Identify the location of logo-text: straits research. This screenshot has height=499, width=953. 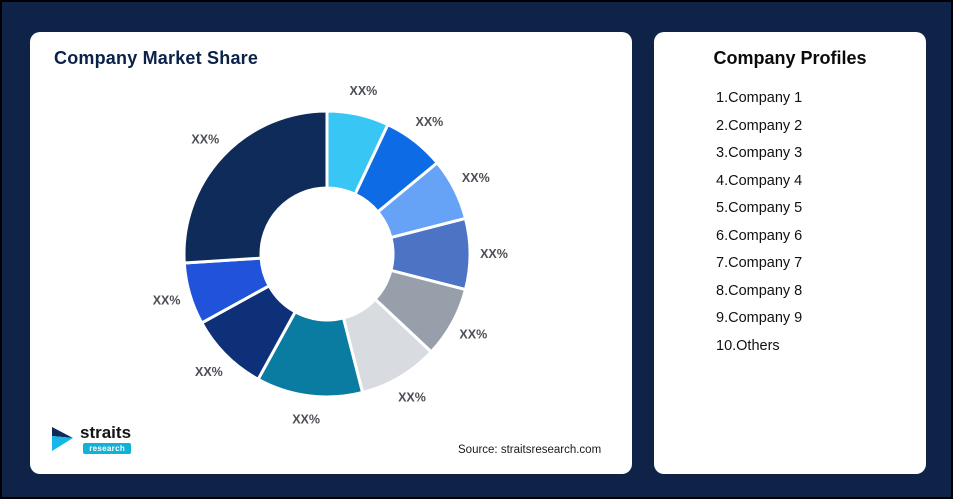
(106, 438).